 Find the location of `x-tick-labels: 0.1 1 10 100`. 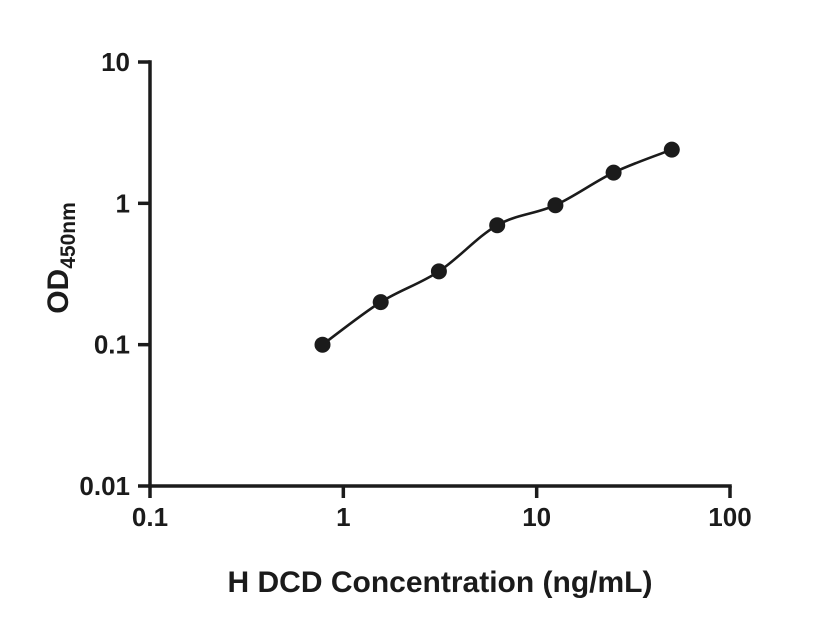

x-tick-labels: 0.1 1 10 100 is located at coordinates (442, 517).